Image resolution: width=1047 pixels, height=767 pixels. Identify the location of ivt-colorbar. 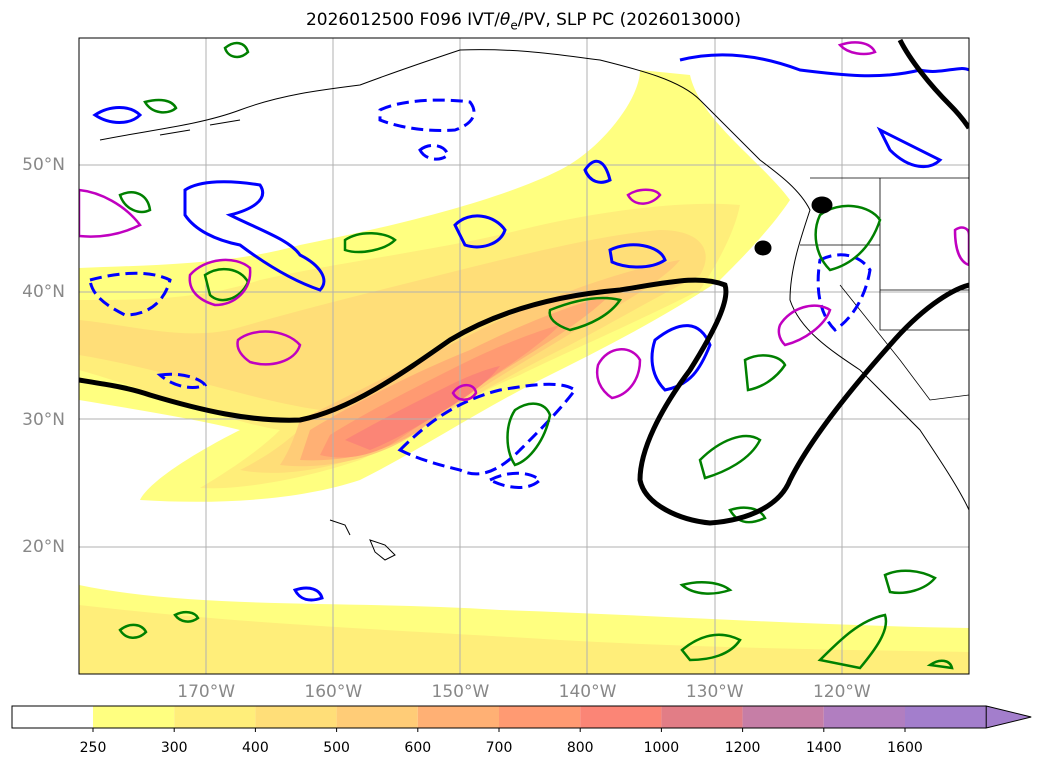
(521, 718).